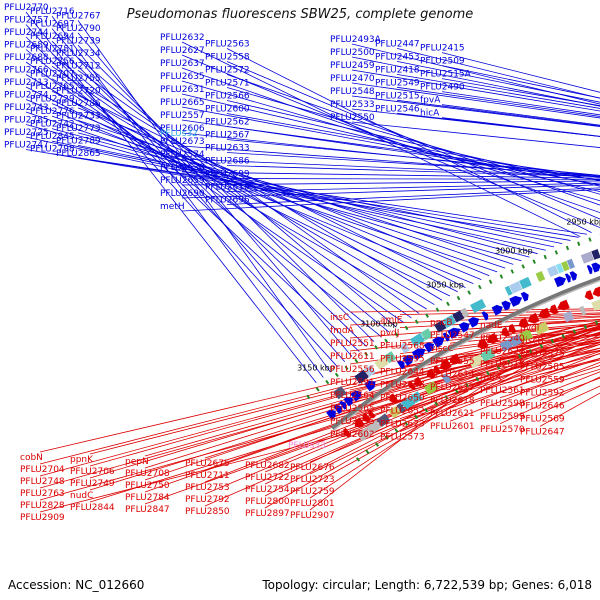  I want to click on gene-label: PFLU2459, so click(352, 66).